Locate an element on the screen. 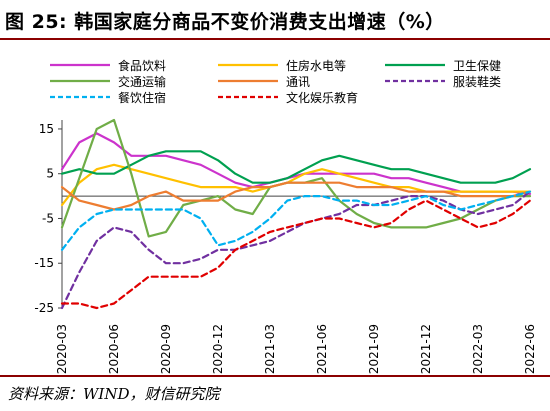 This screenshot has width=550, height=411. legend-label: 住房水电等 is located at coordinates (316, 65).